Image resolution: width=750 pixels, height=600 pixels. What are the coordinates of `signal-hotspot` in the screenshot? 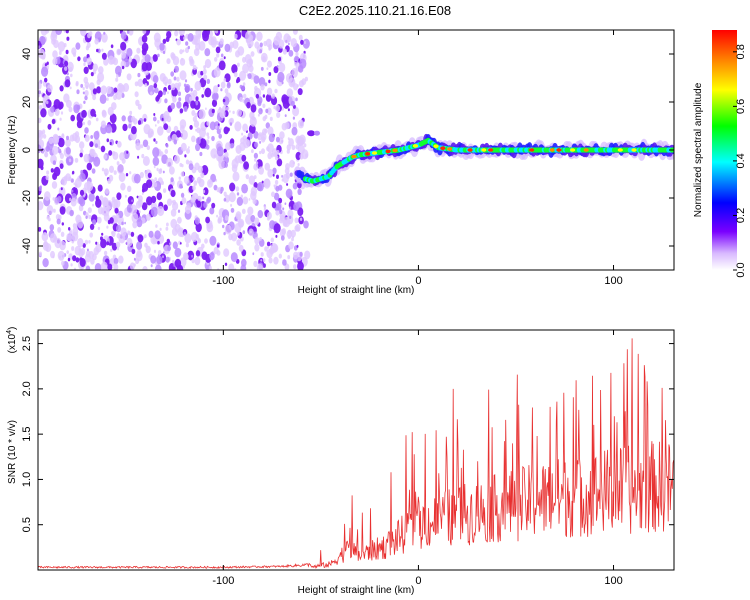 It's located at (368, 154).